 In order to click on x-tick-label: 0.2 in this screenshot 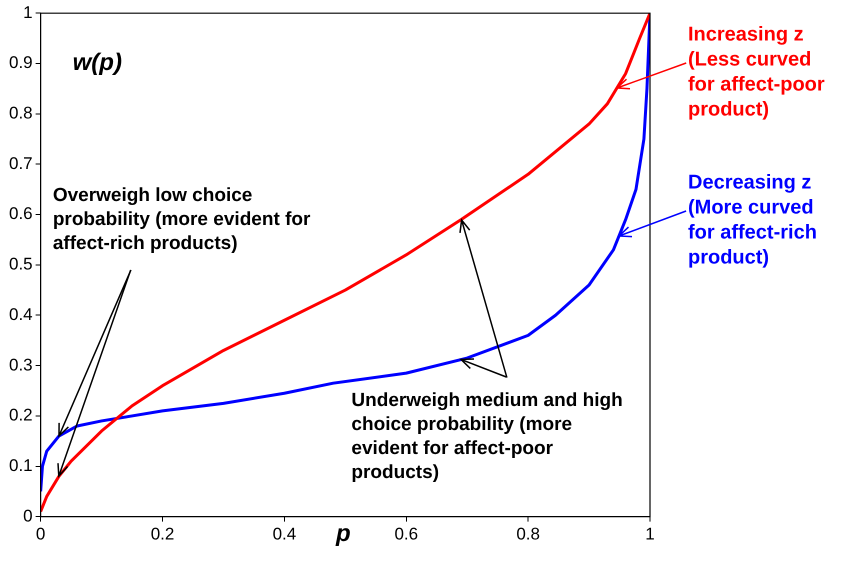, I will do `click(162, 534)`.